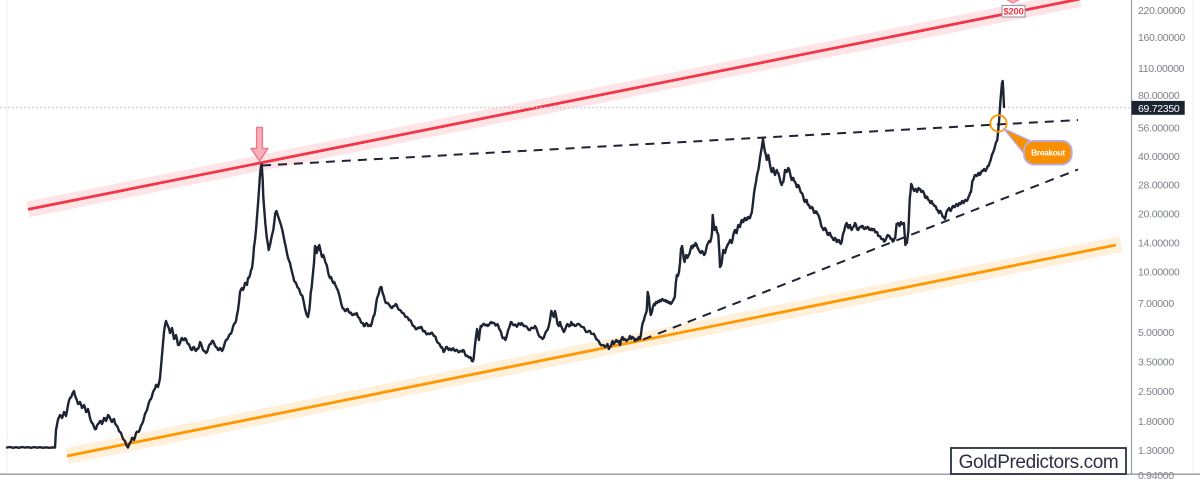 The image size is (1200, 480). What do you see at coordinates (1159, 215) in the screenshot?
I see `svg-text: 20.00000` at bounding box center [1159, 215].